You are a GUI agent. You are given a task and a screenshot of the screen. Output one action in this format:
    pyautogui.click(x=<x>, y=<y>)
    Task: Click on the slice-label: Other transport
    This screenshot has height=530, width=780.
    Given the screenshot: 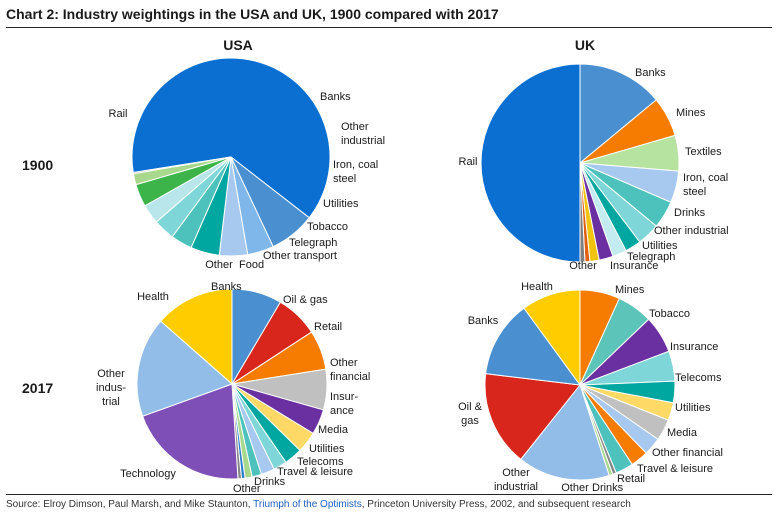 What is the action you would take?
    pyautogui.click(x=300, y=256)
    